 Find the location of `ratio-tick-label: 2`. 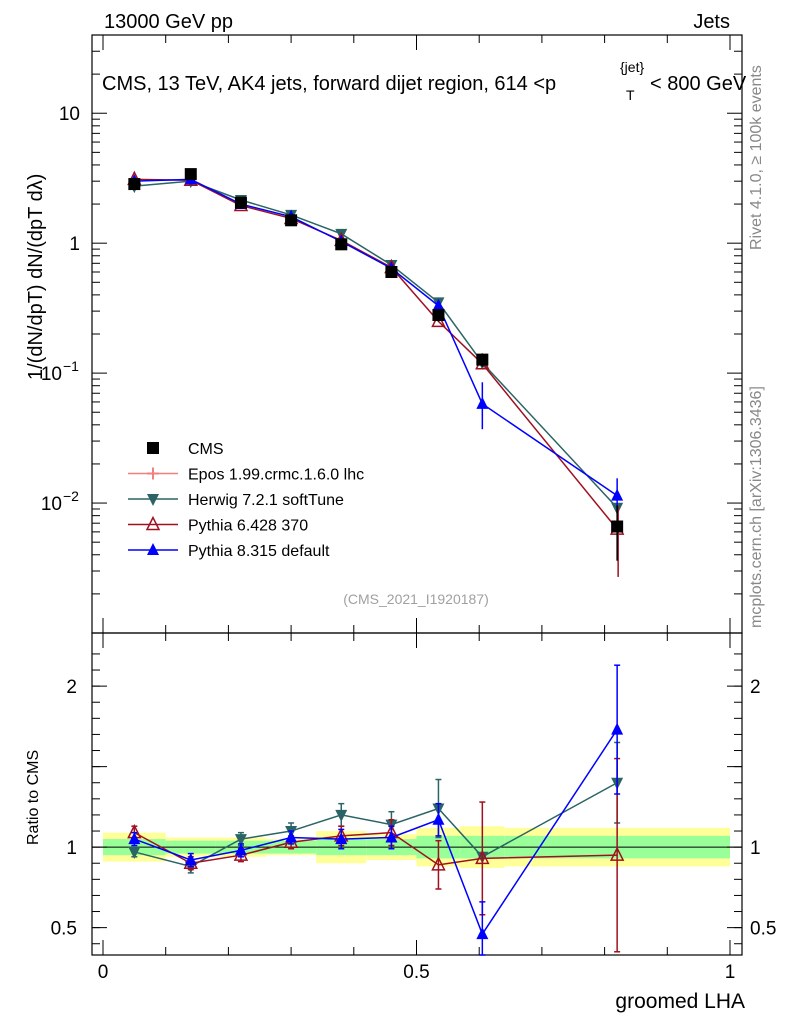

ratio-tick-label: 2 is located at coordinates (71, 687).